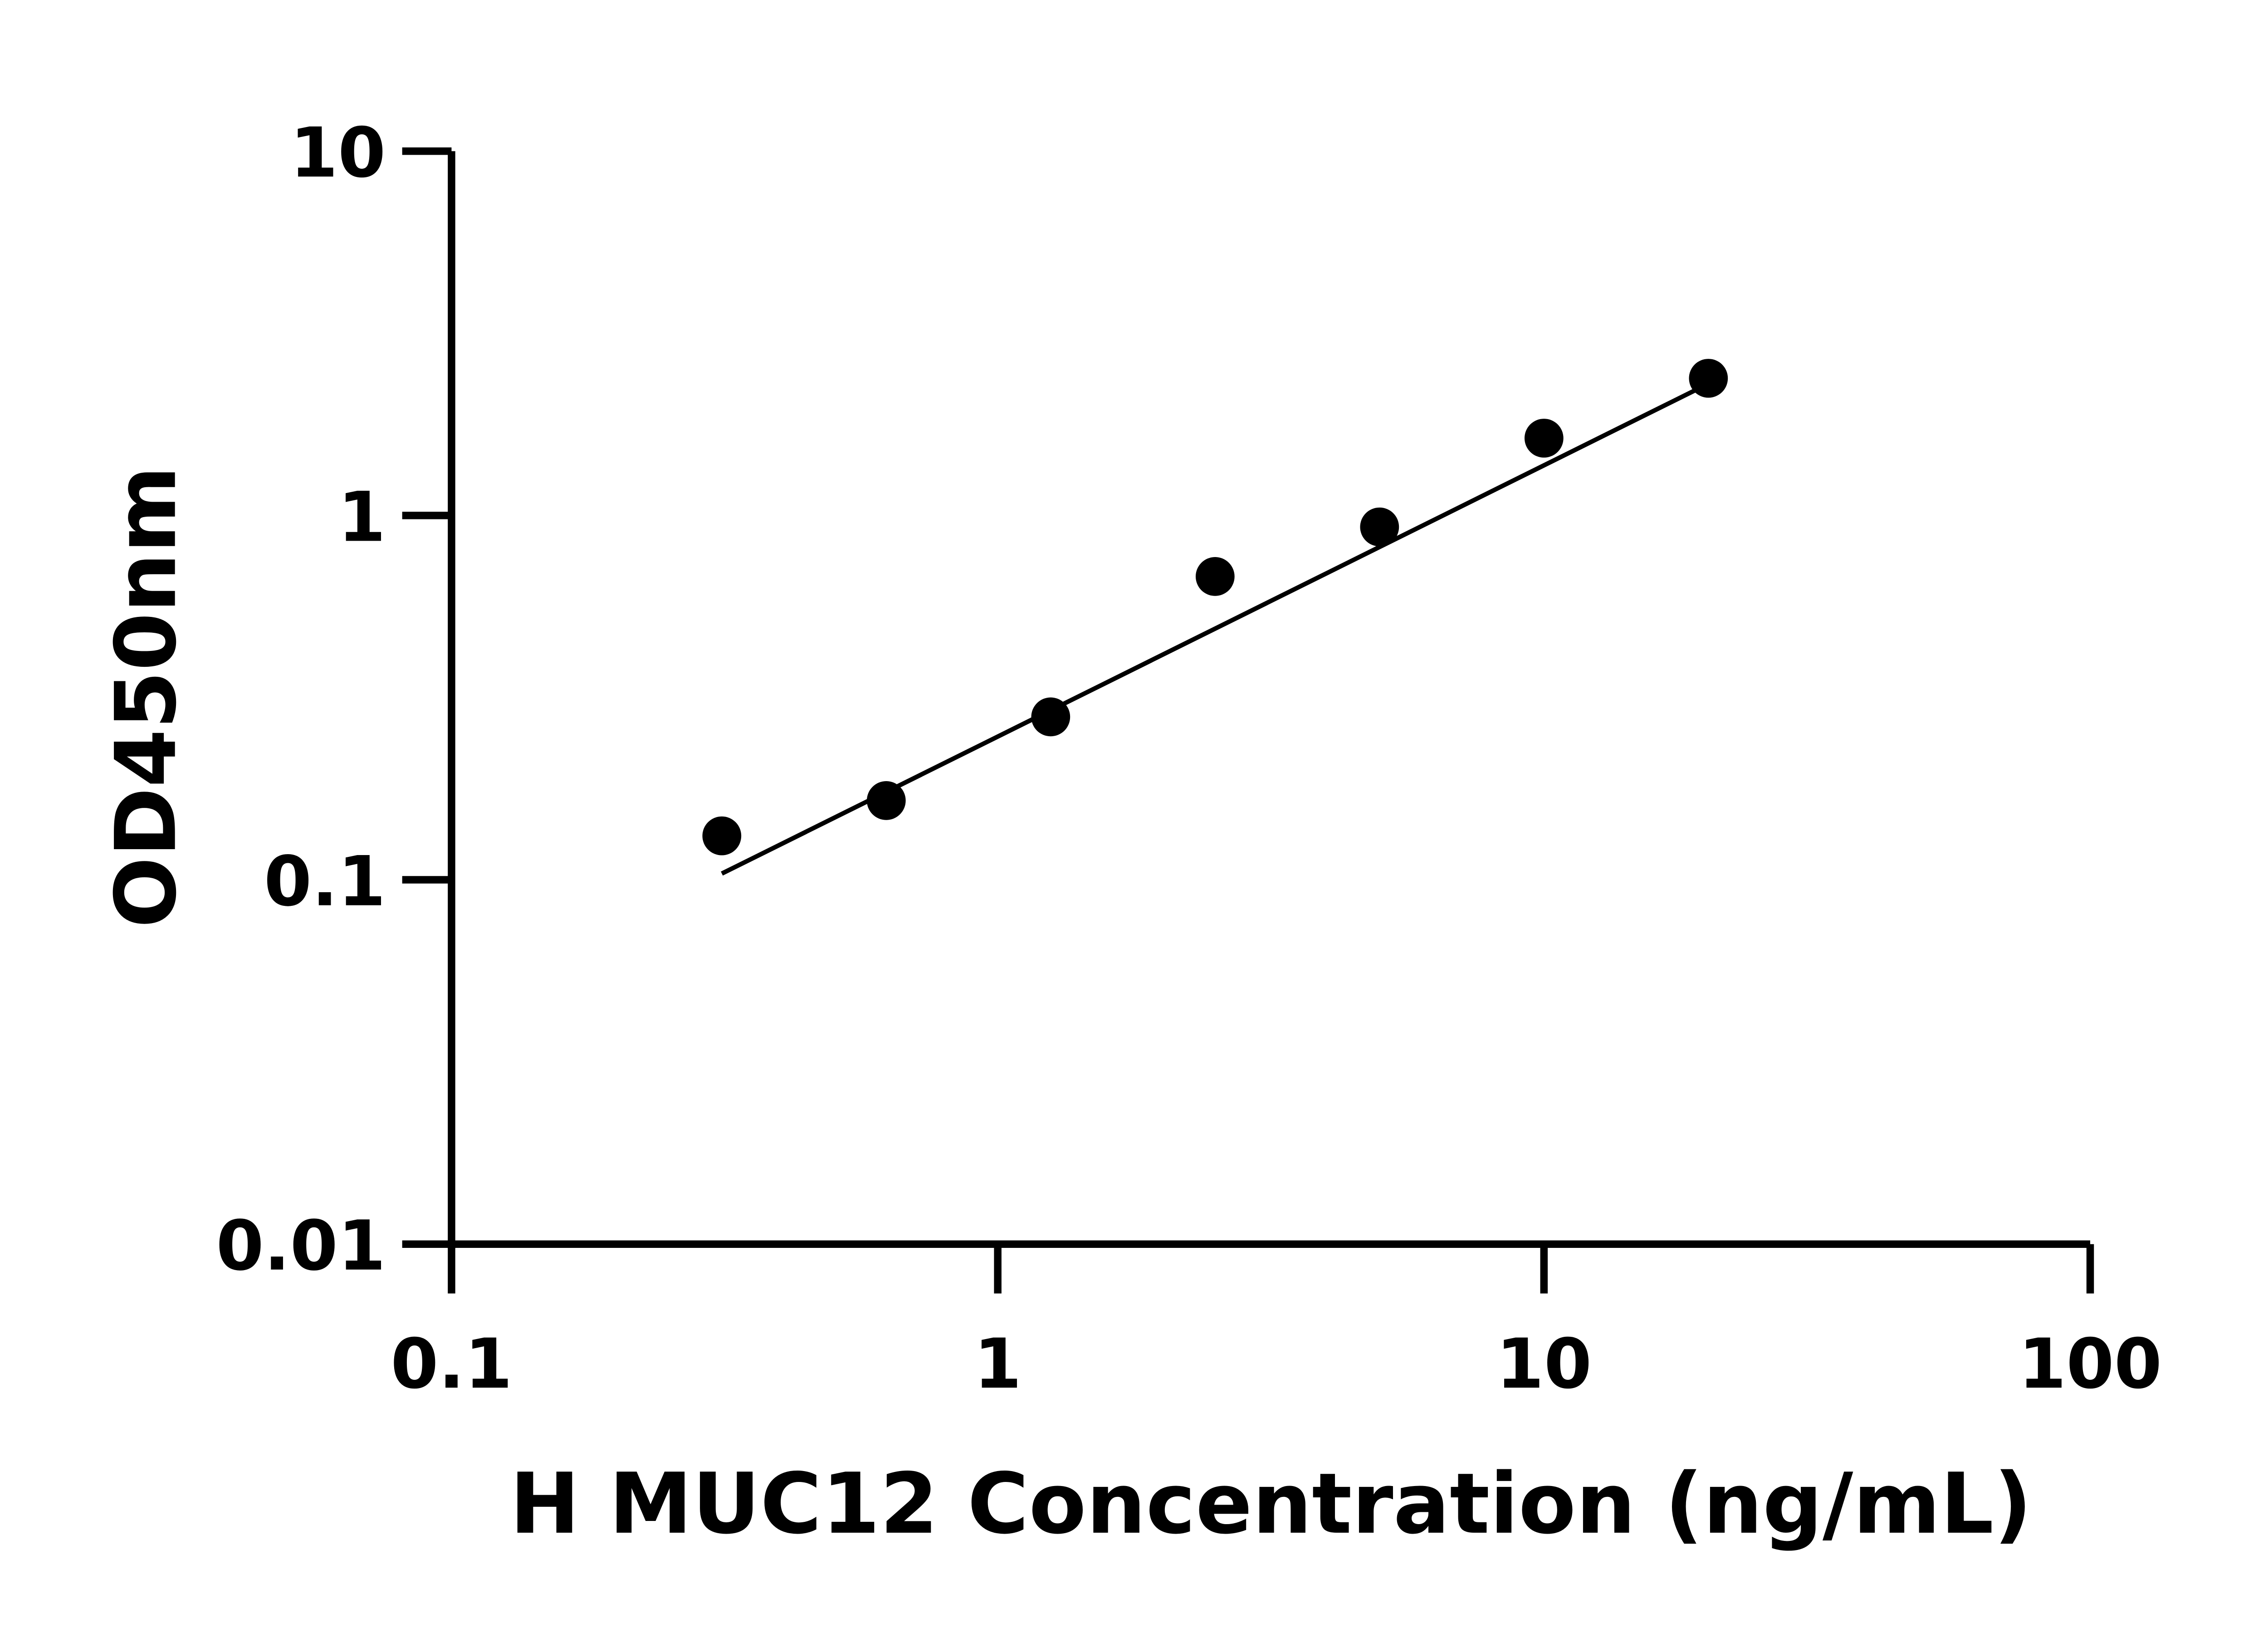 Image resolution: width=2268 pixels, height=1633 pixels. I want to click on y-tick-label: 0.01, so click(301, 1246).